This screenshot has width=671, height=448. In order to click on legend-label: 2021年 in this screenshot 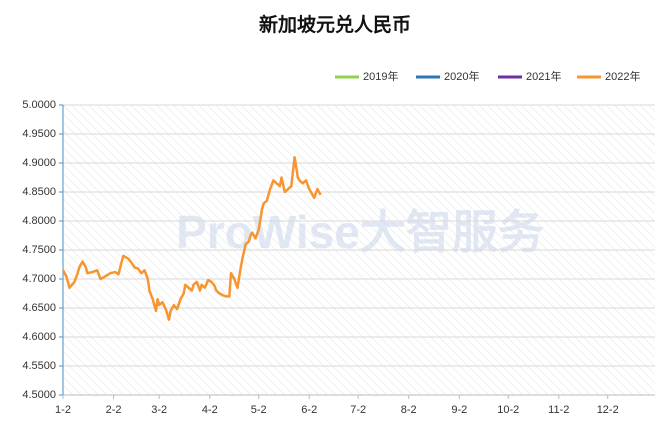, I will do `click(543, 76)`.